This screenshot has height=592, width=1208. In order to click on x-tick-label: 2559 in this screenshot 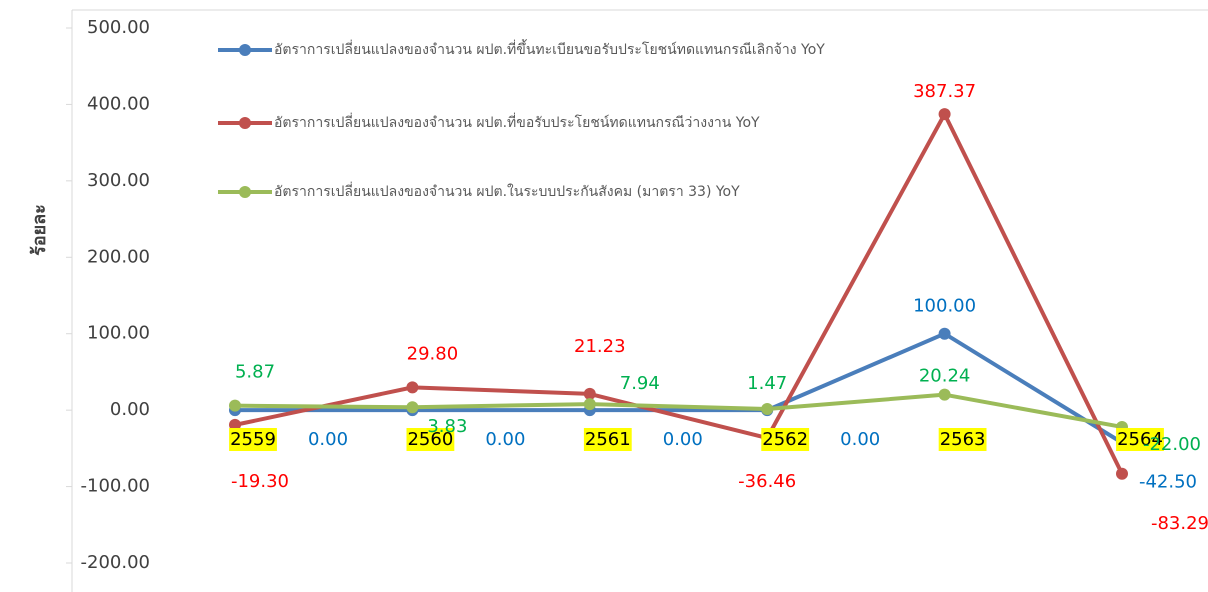, I will do `click(253, 439)`.